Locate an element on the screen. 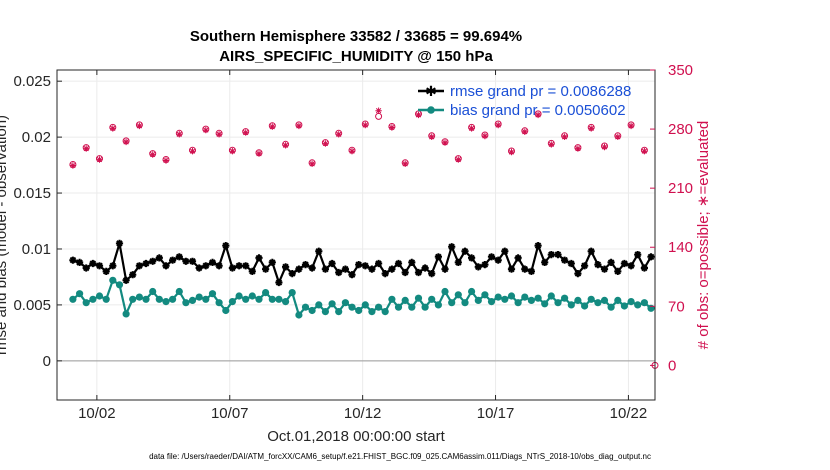  right-y-tick-label: 0 is located at coordinates (672, 365).